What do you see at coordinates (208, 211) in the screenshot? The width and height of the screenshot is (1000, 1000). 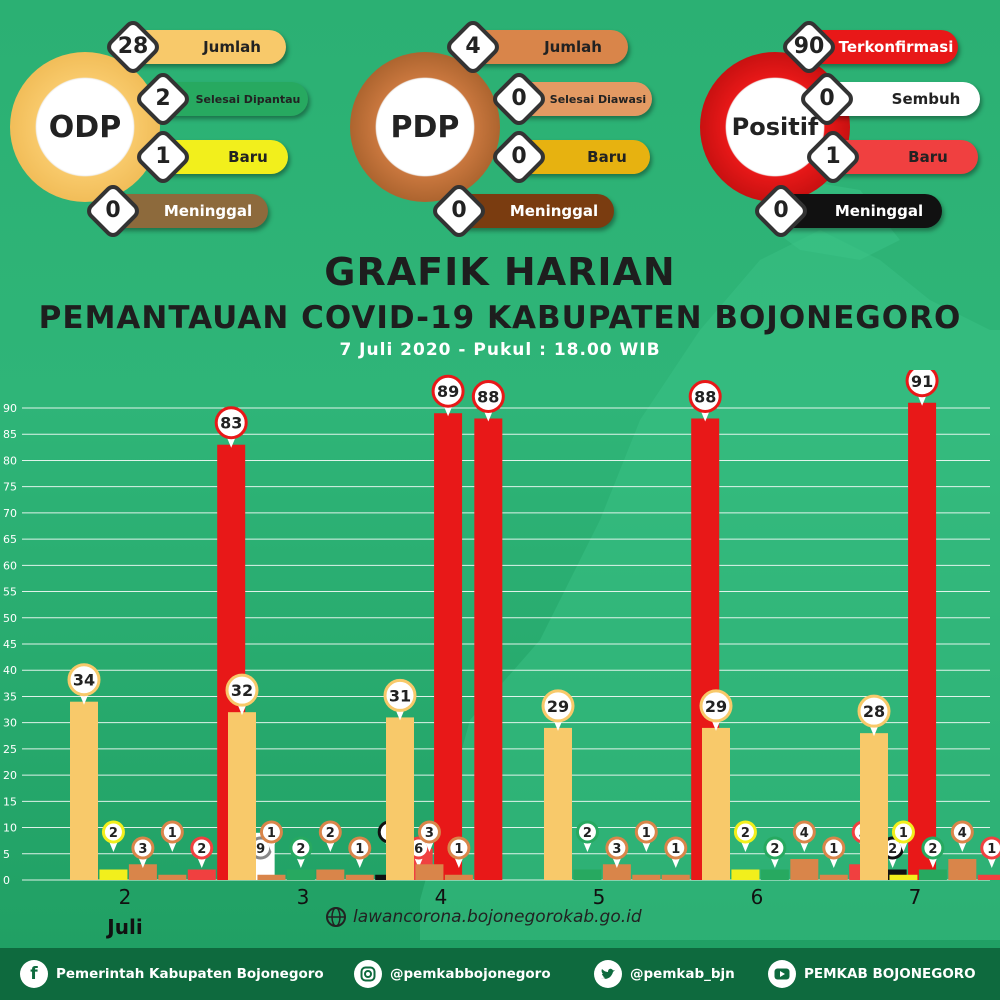 I see `odp-meninggal-label: Meninggal` at bounding box center [208, 211].